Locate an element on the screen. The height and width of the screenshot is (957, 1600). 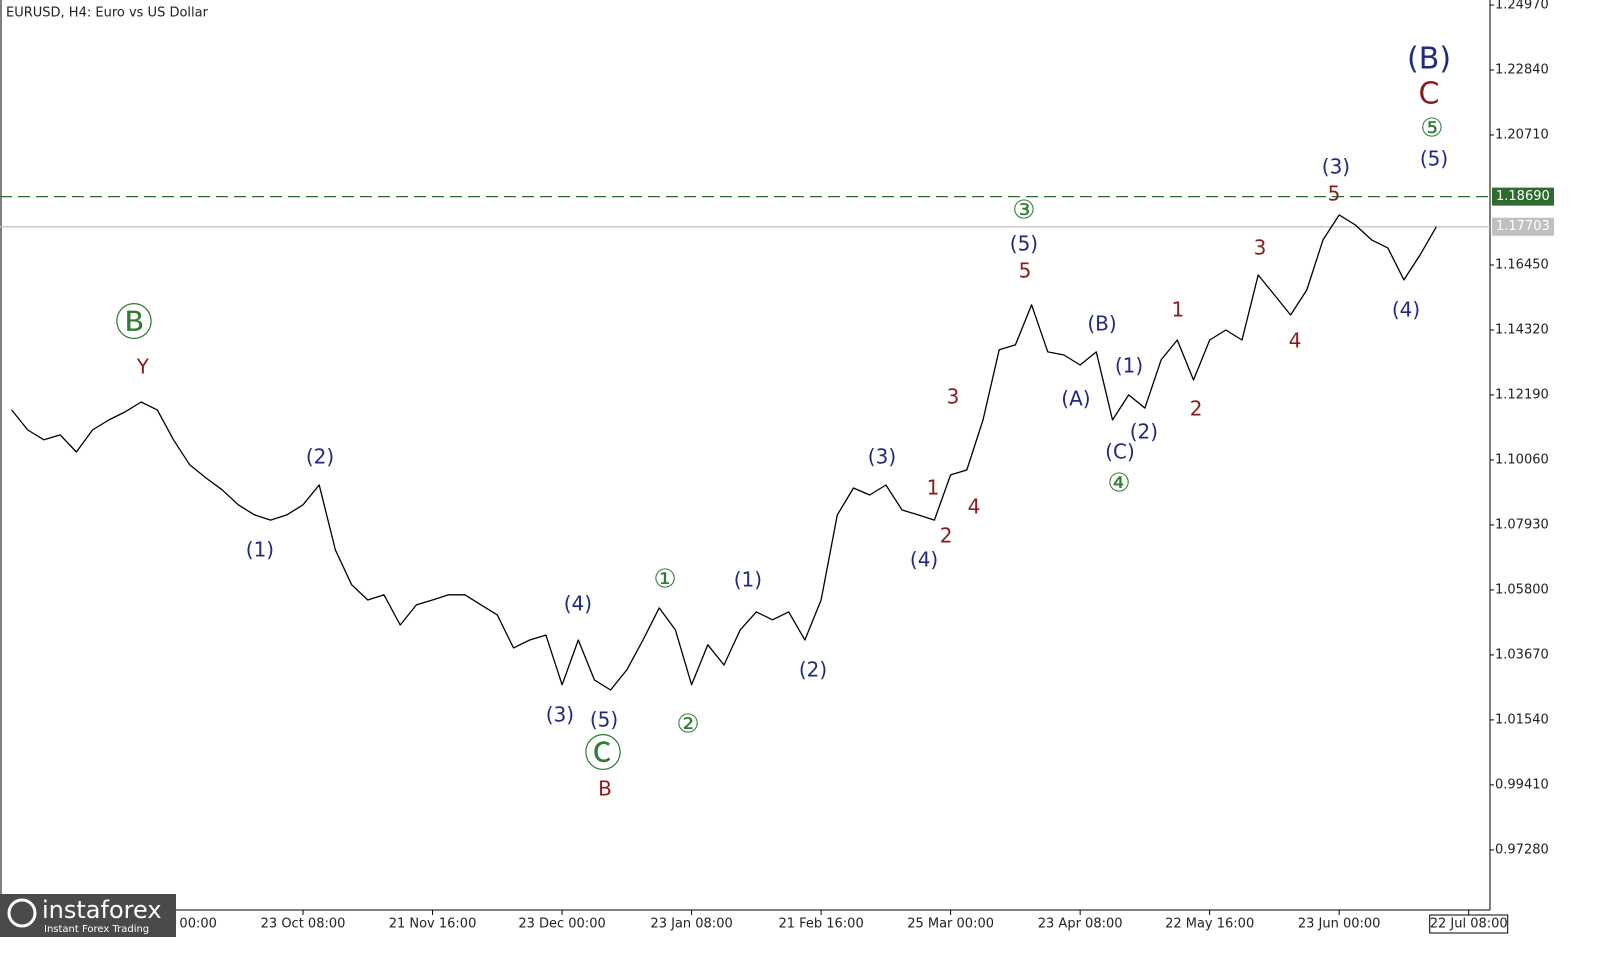
x-tick-label: 22 Jul 08:00 is located at coordinates (1469, 924).